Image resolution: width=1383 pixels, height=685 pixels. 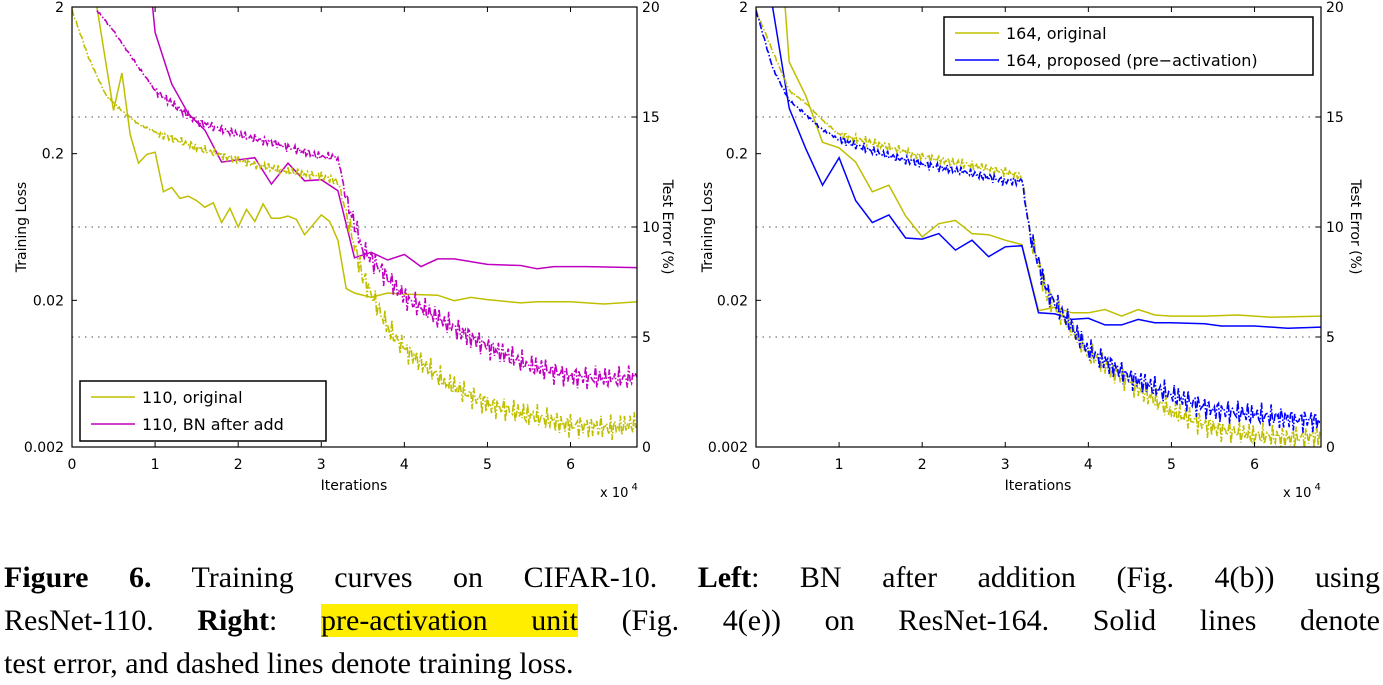 What do you see at coordinates (1066, 577) in the screenshot?
I see `caption-text: : BN after addition (Fig. 4(b)) using` at bounding box center [1066, 577].